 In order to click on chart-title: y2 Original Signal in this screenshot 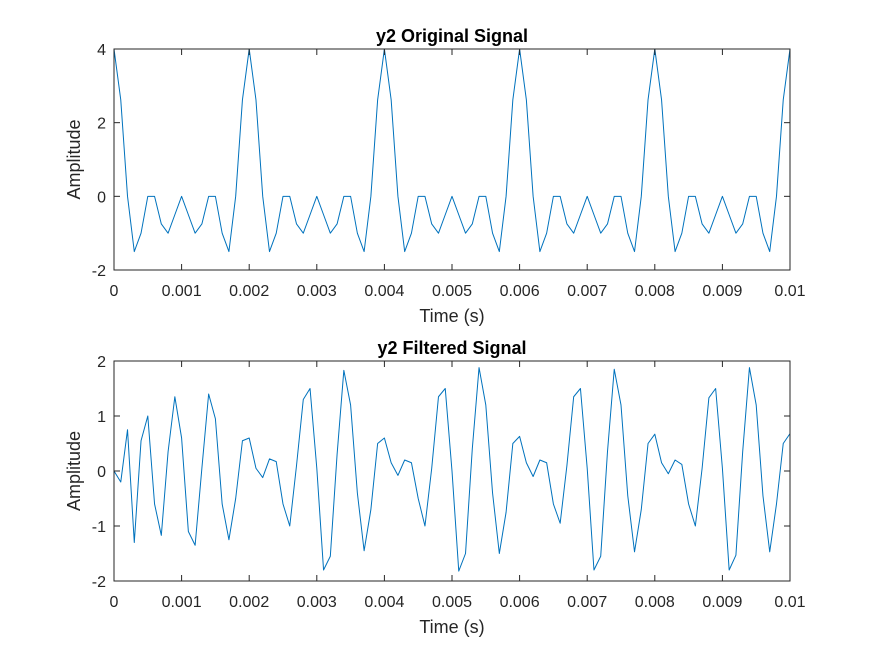, I will do `click(452, 36)`.